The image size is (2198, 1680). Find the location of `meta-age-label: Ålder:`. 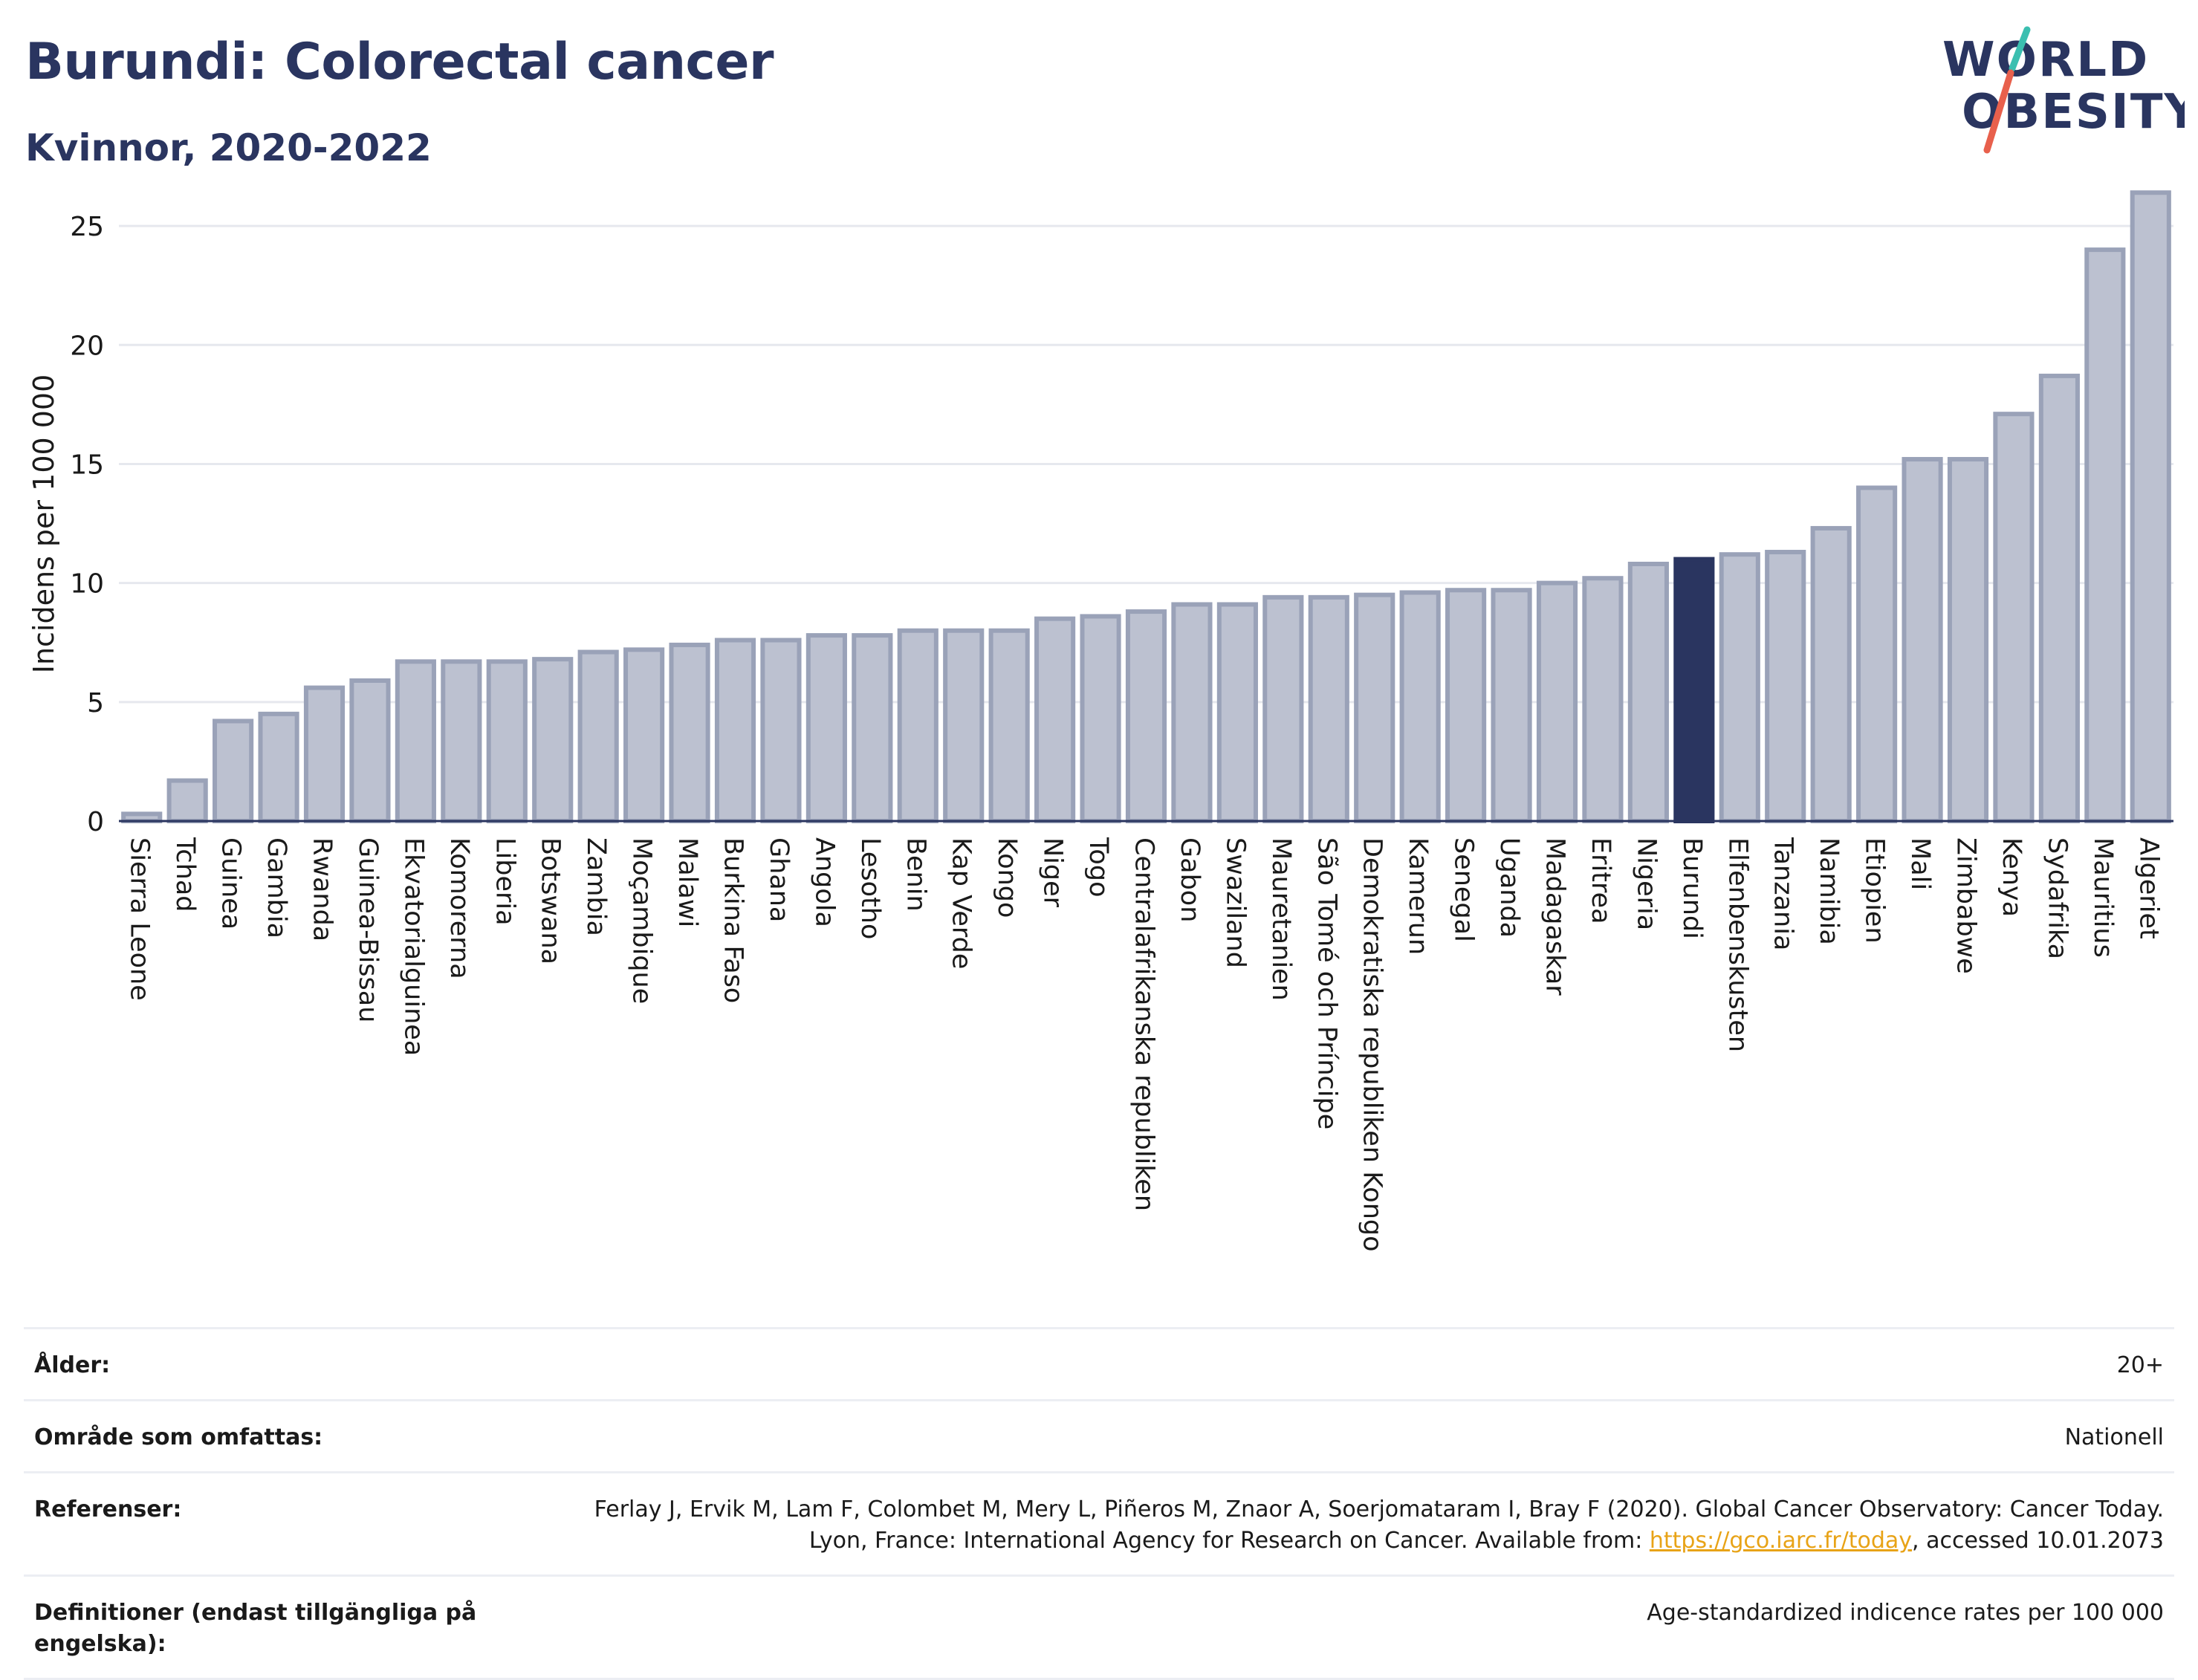

meta-age-label: Ålder: is located at coordinates (72, 1365).